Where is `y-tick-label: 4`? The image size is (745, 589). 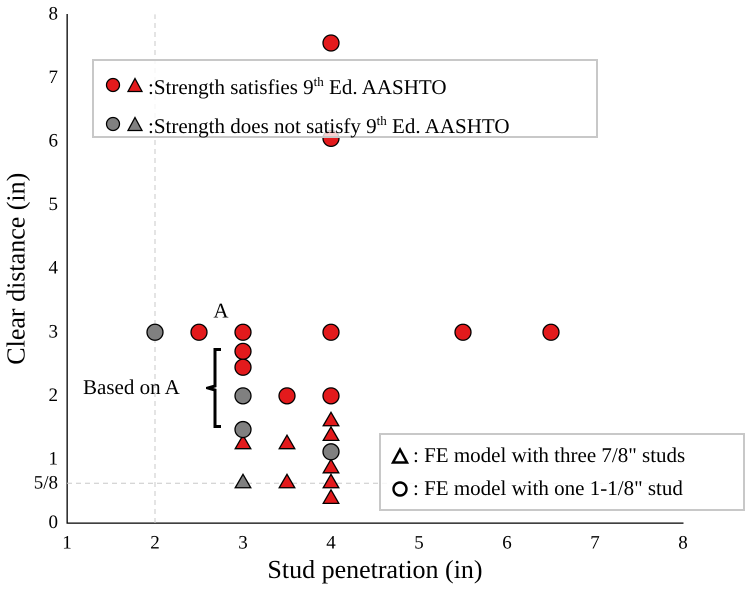 y-tick-label: 4 is located at coordinates (53, 268).